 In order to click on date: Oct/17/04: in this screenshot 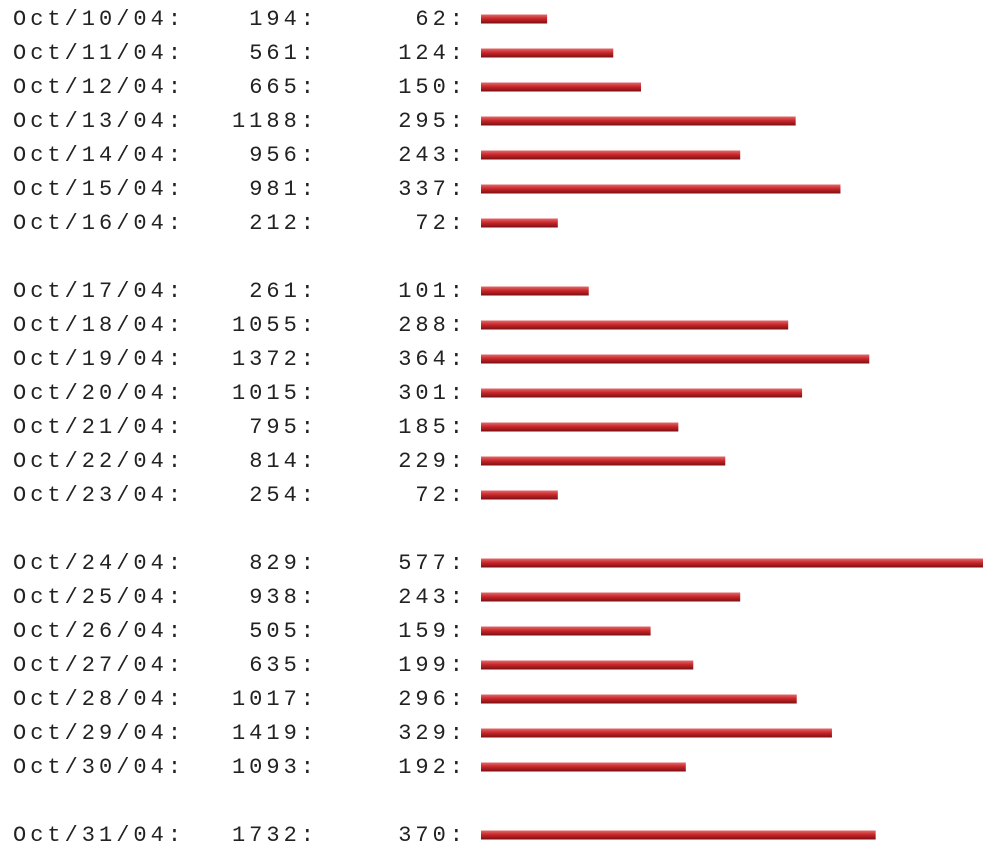, I will do `click(99, 291)`.